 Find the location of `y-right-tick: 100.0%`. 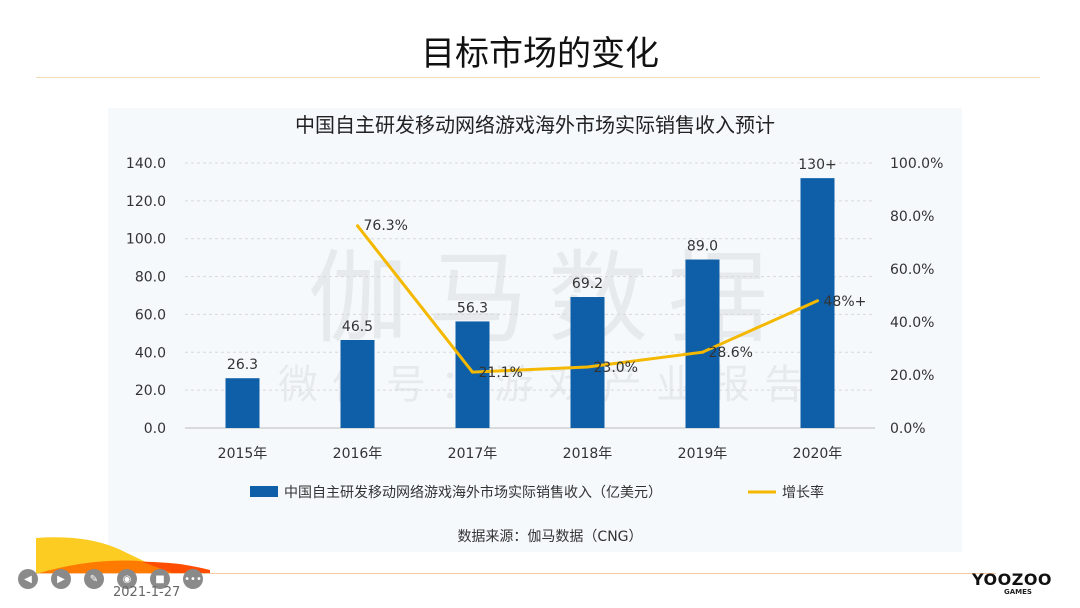

y-right-tick: 100.0% is located at coordinates (916, 164).